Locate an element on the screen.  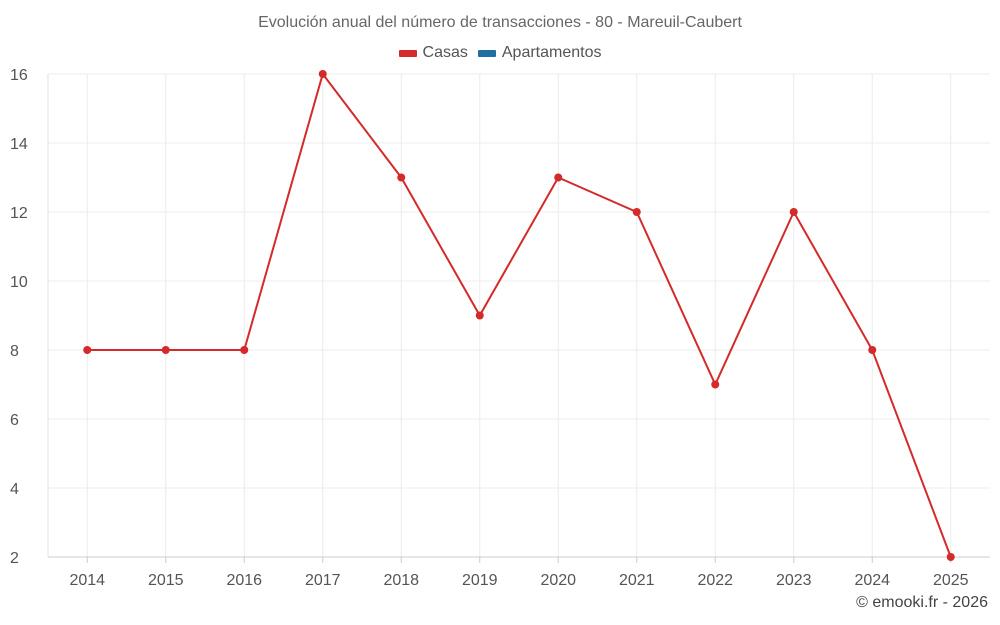
legend-label-casas: Casas is located at coordinates (445, 52).